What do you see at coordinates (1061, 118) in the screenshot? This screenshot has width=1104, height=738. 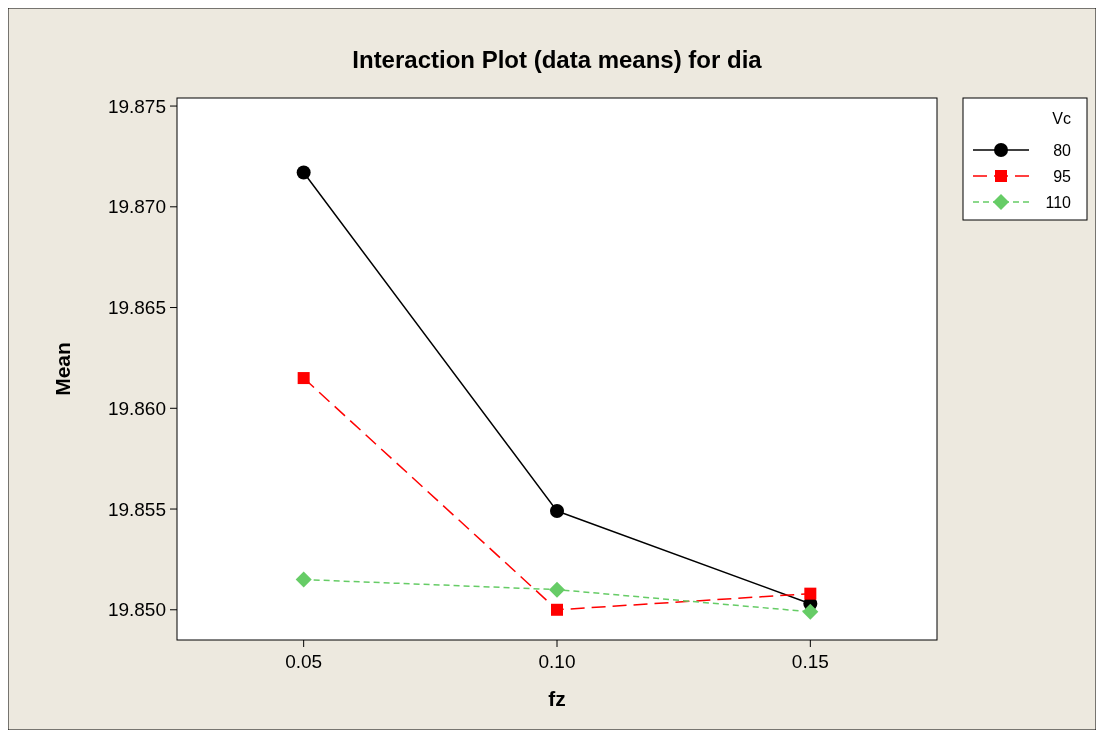 I see `legend-title: Vc` at bounding box center [1061, 118].